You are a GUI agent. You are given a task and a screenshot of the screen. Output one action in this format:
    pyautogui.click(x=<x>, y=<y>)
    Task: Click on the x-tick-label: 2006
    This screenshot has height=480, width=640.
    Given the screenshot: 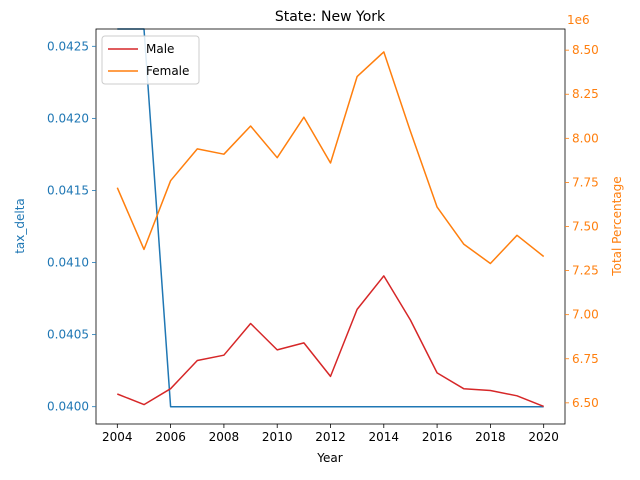 What is the action you would take?
    pyautogui.click(x=170, y=437)
    